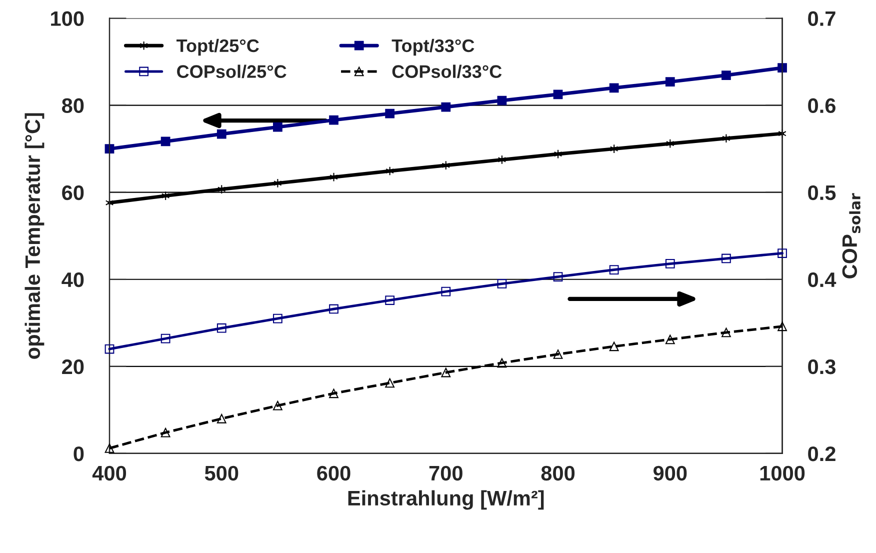 The width and height of the screenshot is (876, 553). I want to click on x-tick-label: 800, so click(558, 473).